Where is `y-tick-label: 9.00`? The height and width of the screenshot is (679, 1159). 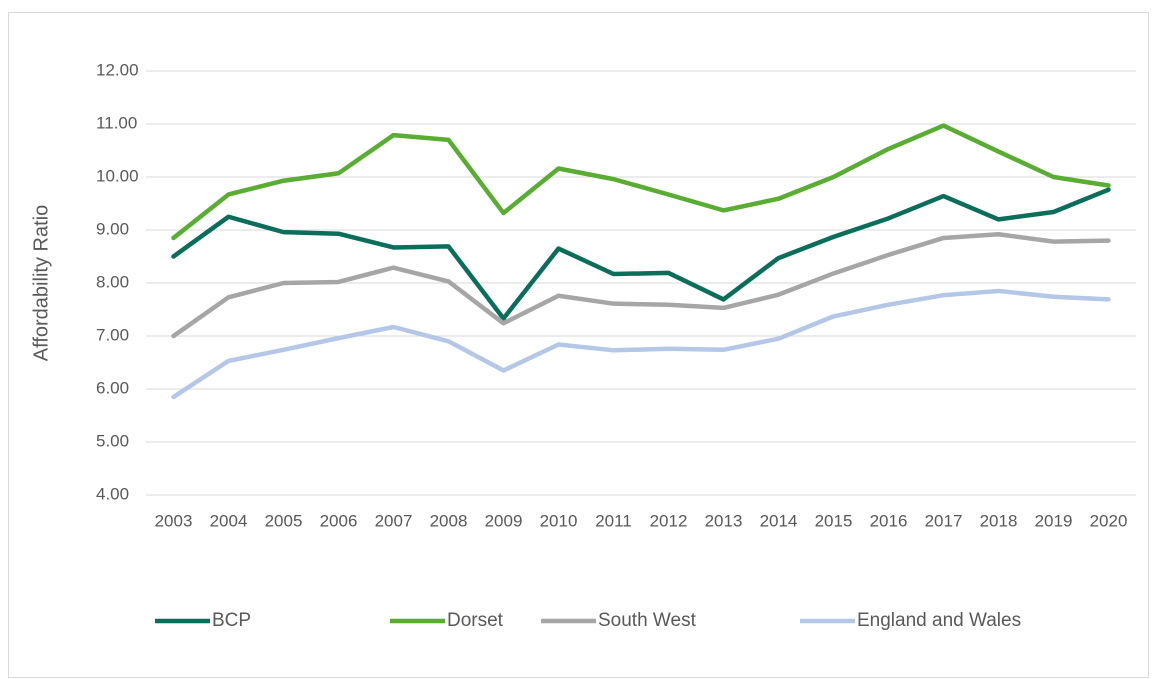 y-tick-label: 9.00 is located at coordinates (112, 228).